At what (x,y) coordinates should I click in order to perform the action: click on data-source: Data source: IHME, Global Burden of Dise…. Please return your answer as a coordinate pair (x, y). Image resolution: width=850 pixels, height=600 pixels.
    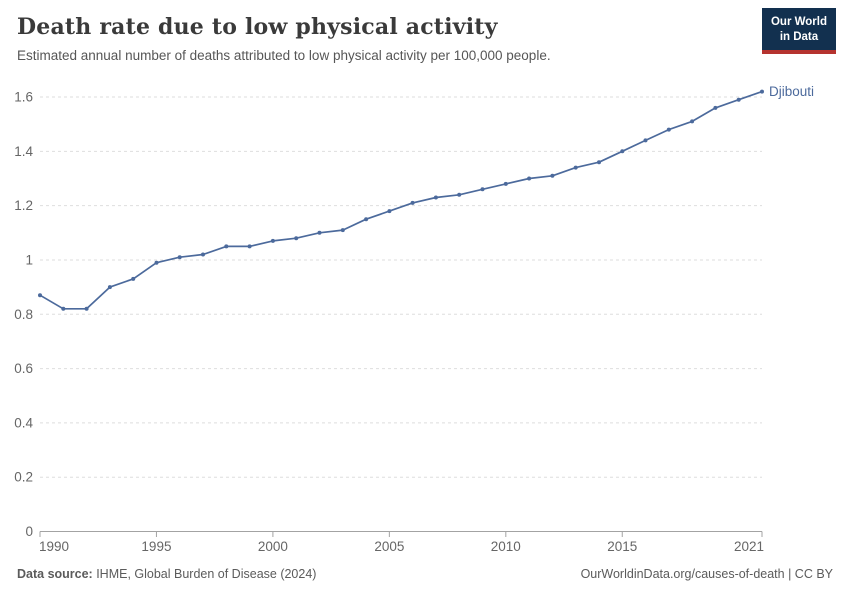
    Looking at the image, I should click on (166, 574).